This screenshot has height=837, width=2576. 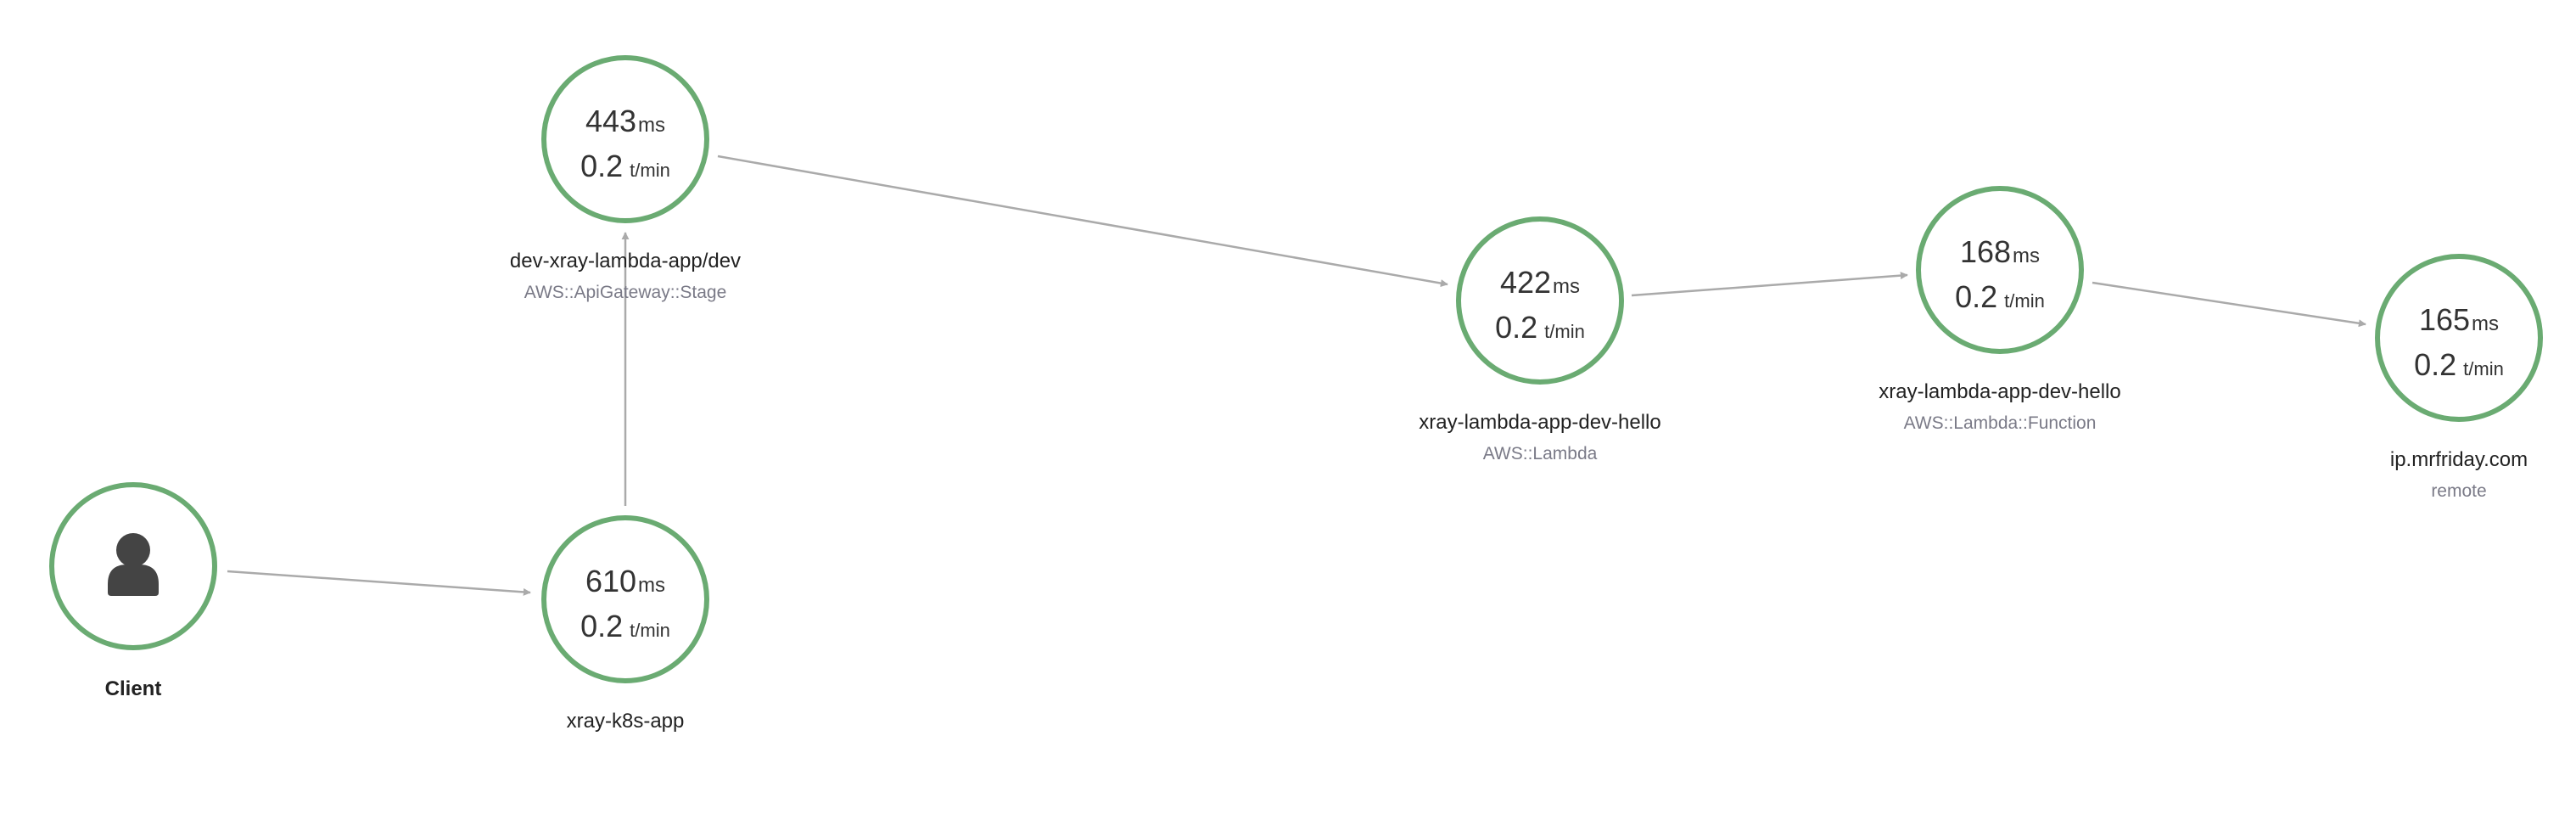 What do you see at coordinates (1540, 454) in the screenshot?
I see `node-type-label: AWS::Lambda` at bounding box center [1540, 454].